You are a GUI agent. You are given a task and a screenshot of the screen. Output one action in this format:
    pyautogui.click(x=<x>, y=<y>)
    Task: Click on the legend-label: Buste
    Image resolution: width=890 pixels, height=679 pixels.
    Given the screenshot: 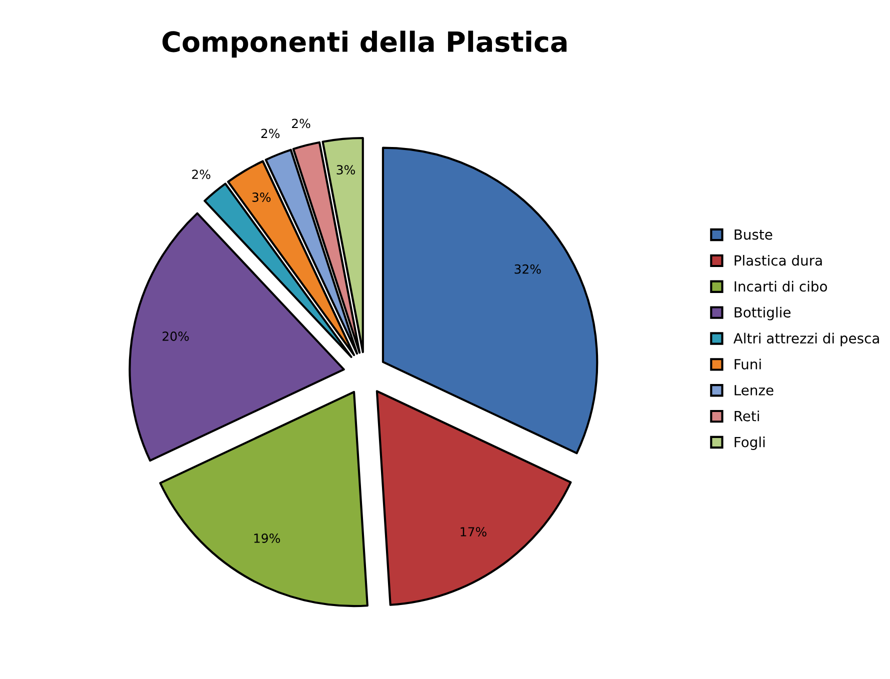 What is the action you would take?
    pyautogui.click(x=753, y=234)
    